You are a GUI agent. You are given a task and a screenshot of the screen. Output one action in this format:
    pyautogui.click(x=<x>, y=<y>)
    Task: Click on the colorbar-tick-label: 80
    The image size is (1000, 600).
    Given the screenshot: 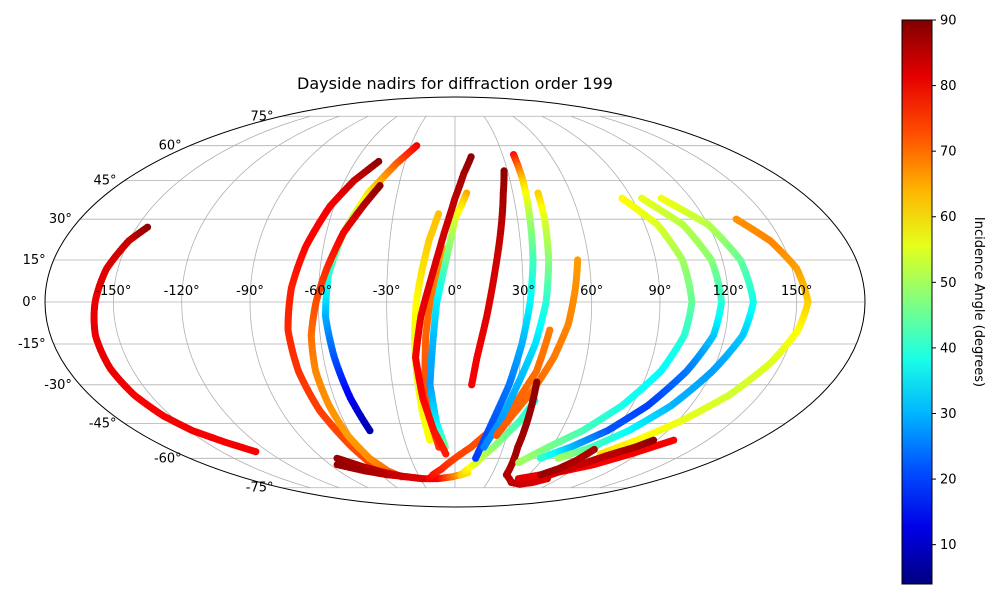 What is the action you would take?
    pyautogui.click(x=948, y=86)
    